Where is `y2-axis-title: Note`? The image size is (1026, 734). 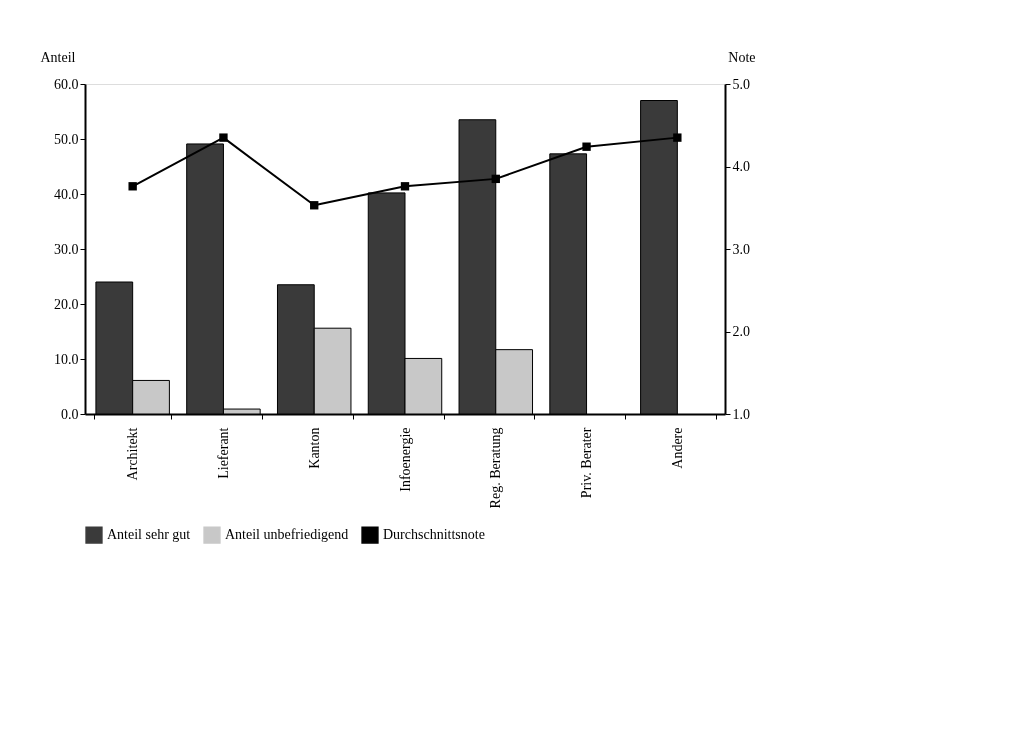
y2-axis-title: Note is located at coordinates (742, 57).